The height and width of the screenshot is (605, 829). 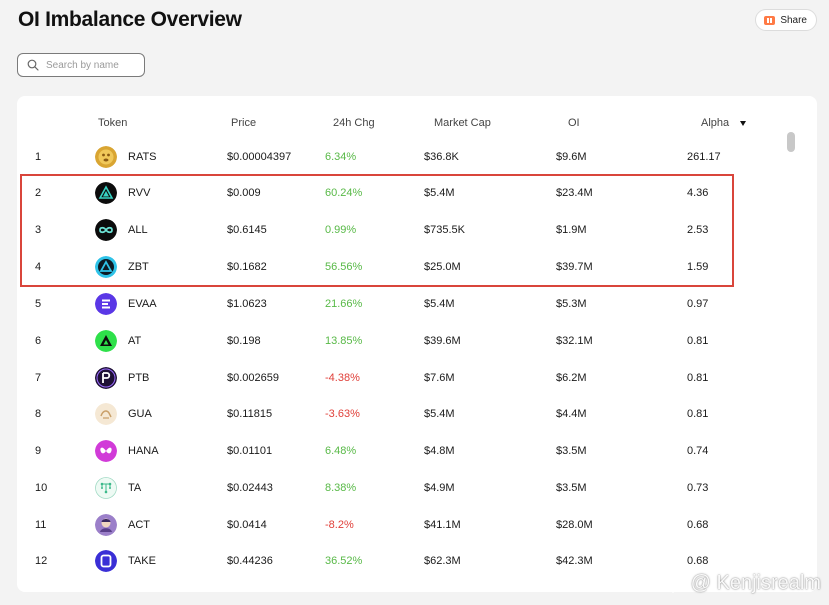 What do you see at coordinates (106, 414) in the screenshot?
I see `gua-logo-icon` at bounding box center [106, 414].